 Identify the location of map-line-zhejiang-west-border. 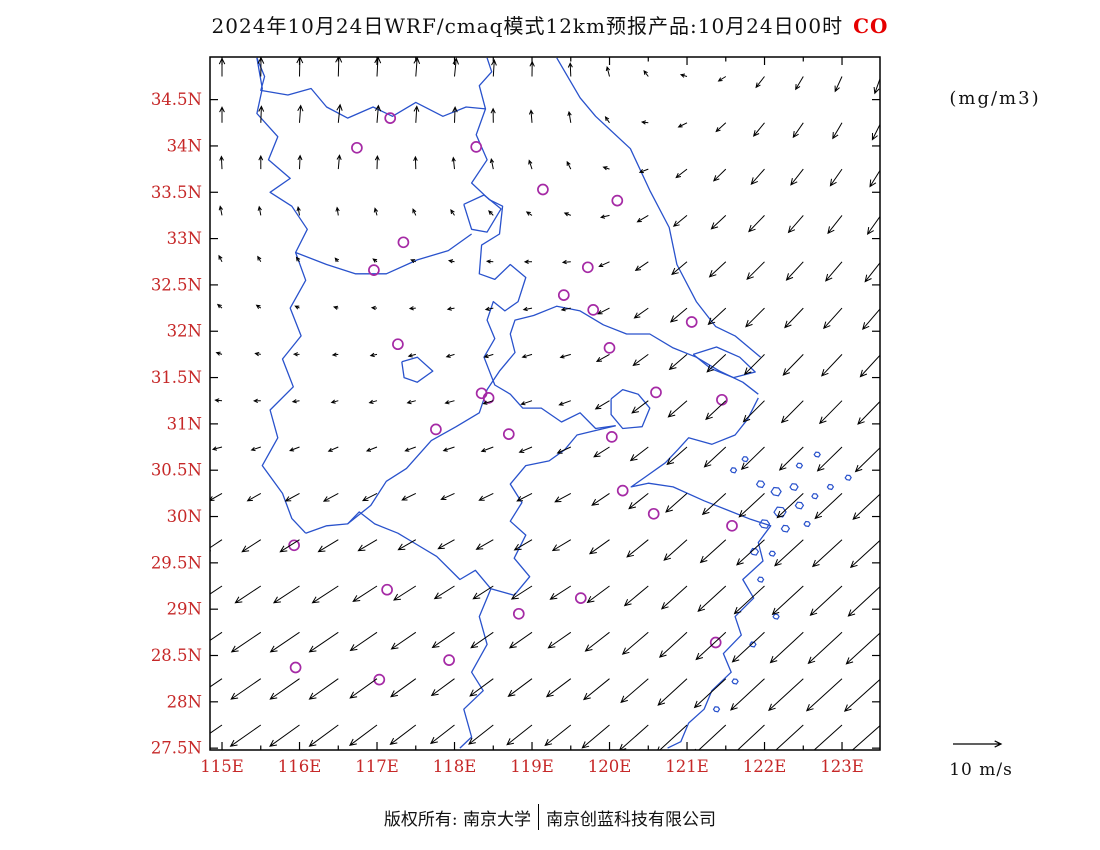
(475, 668).